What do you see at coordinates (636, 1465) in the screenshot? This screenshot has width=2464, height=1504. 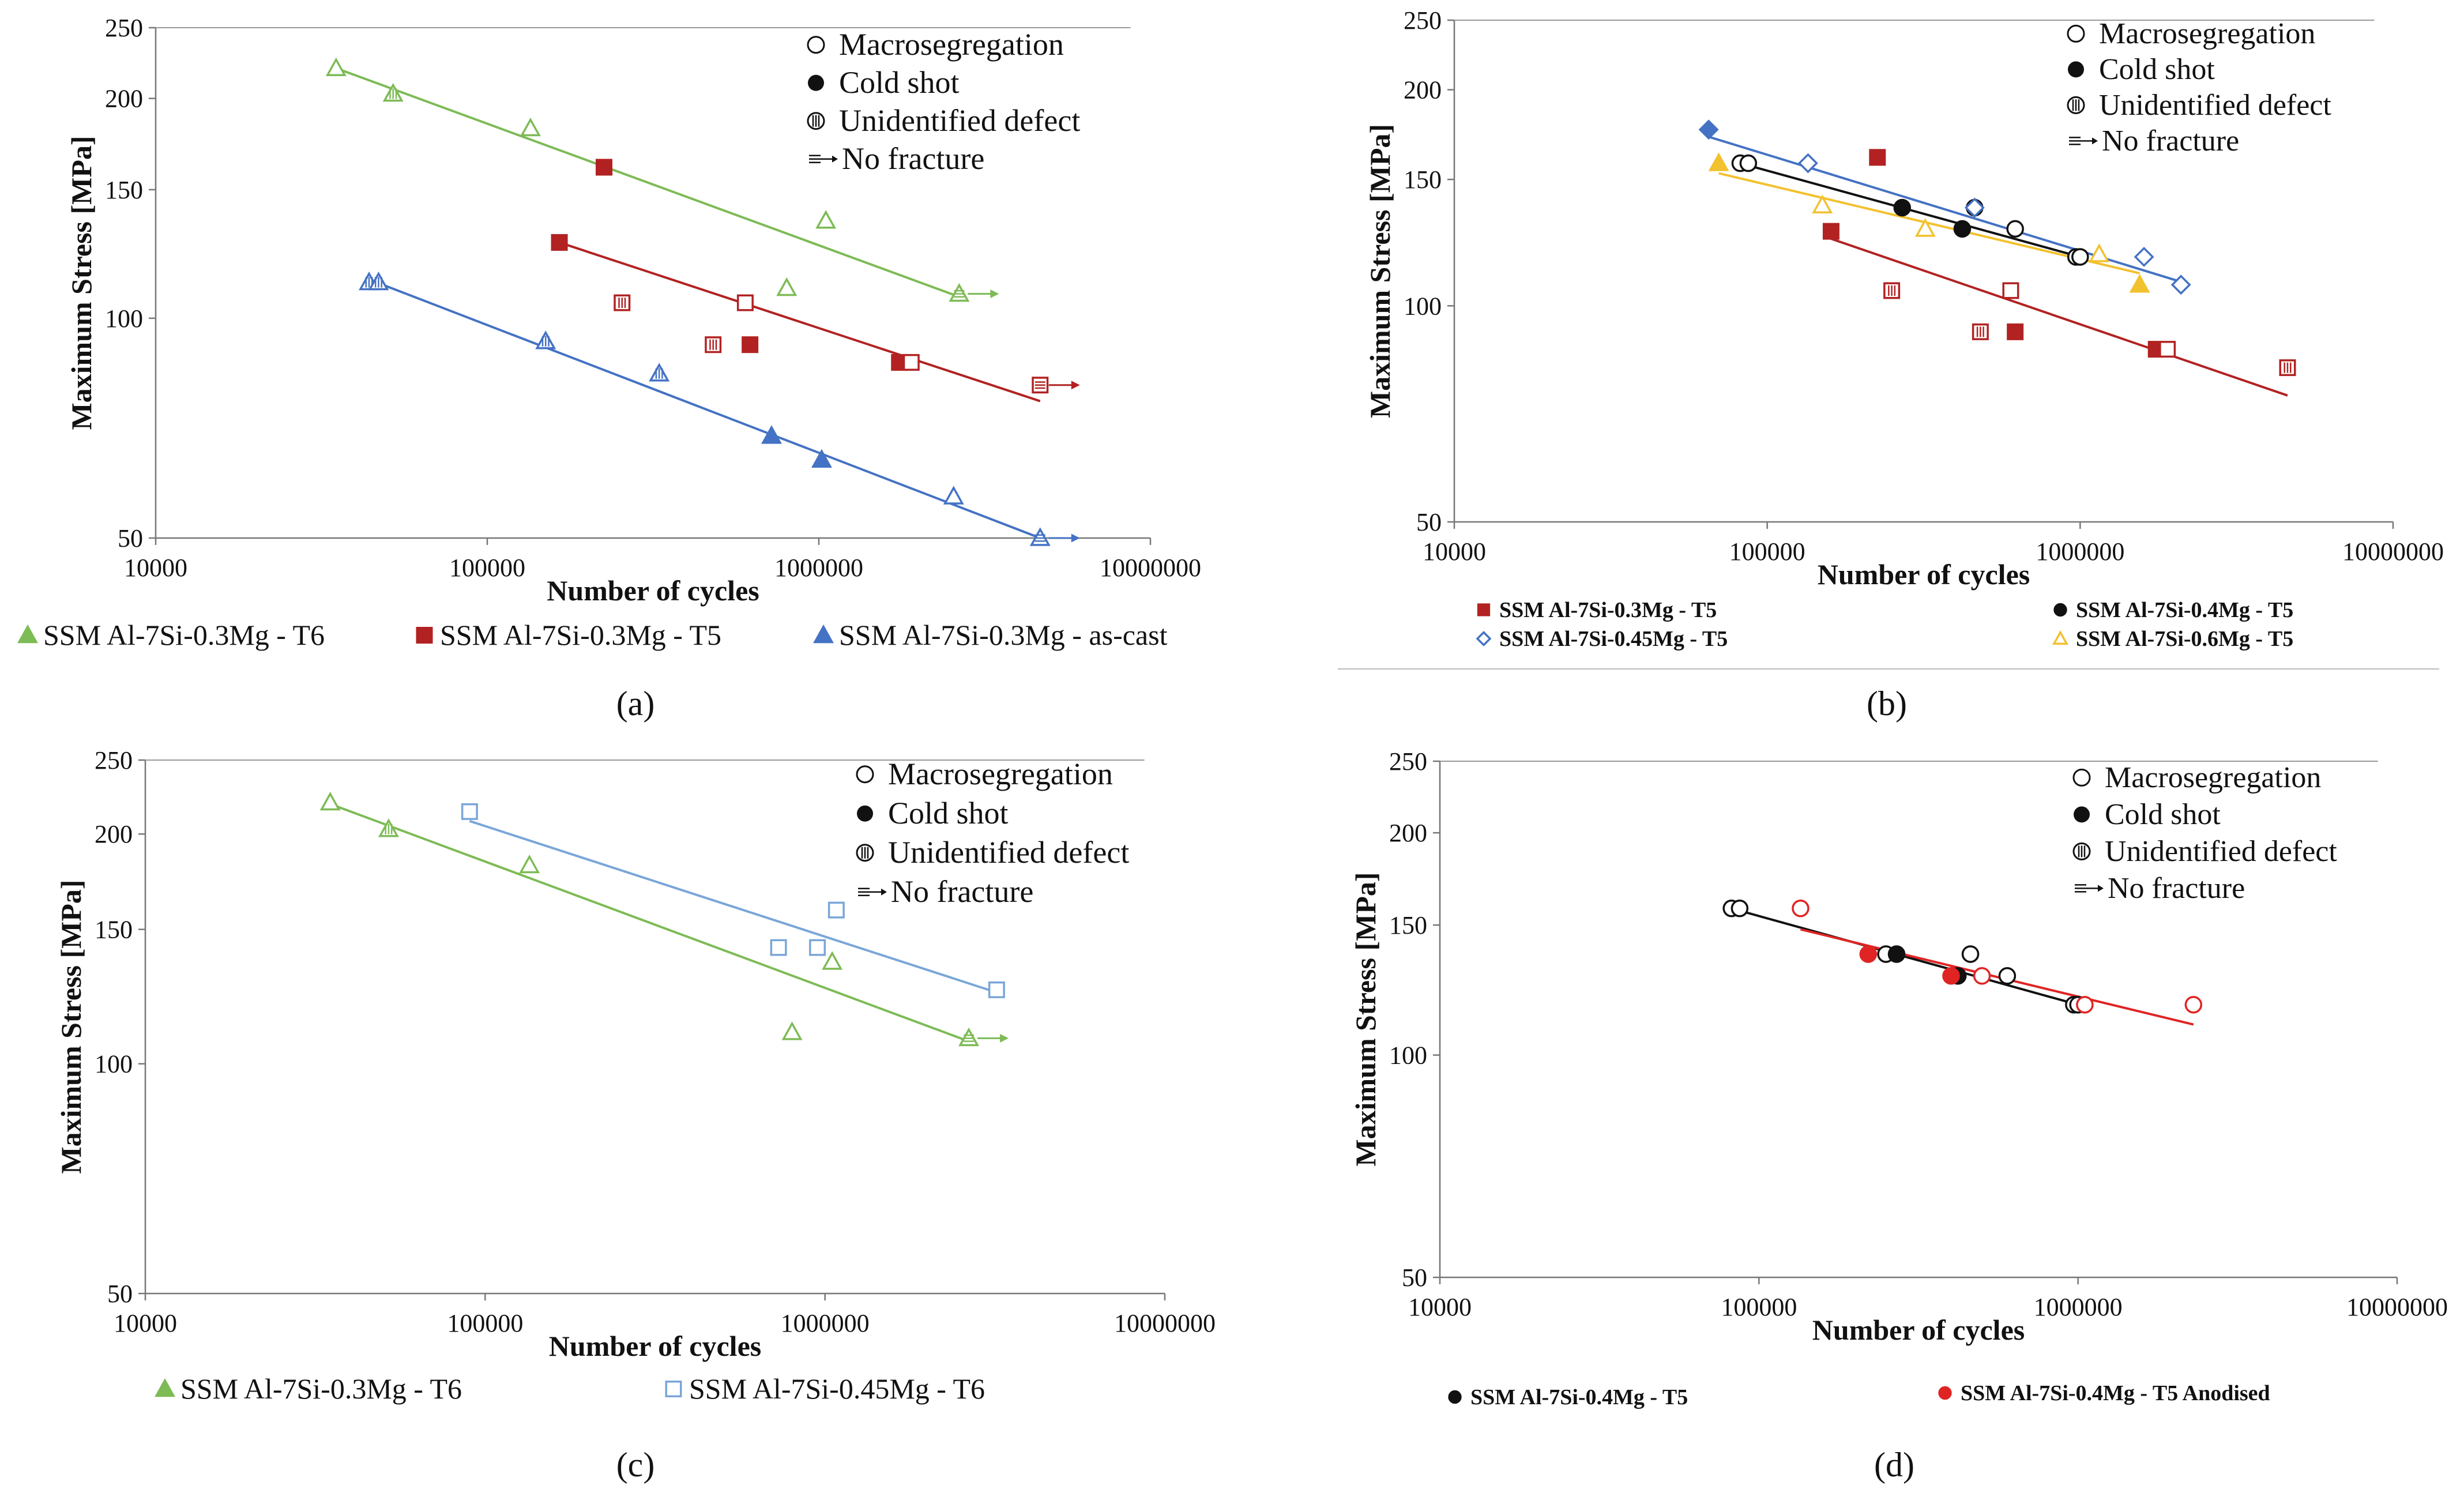 I see `panel-label: (c)` at bounding box center [636, 1465].